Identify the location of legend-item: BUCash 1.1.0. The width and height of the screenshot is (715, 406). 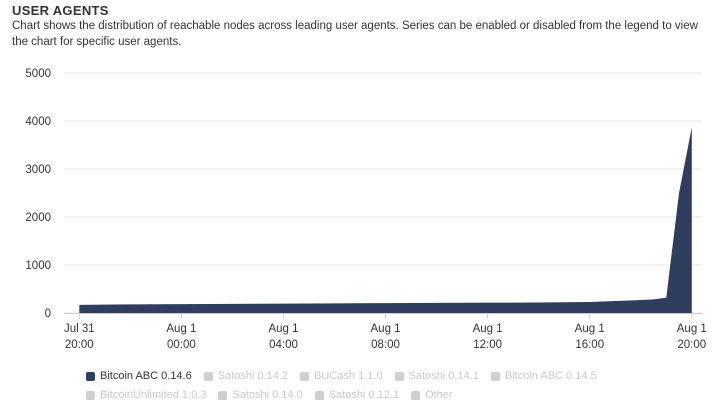
(341, 376).